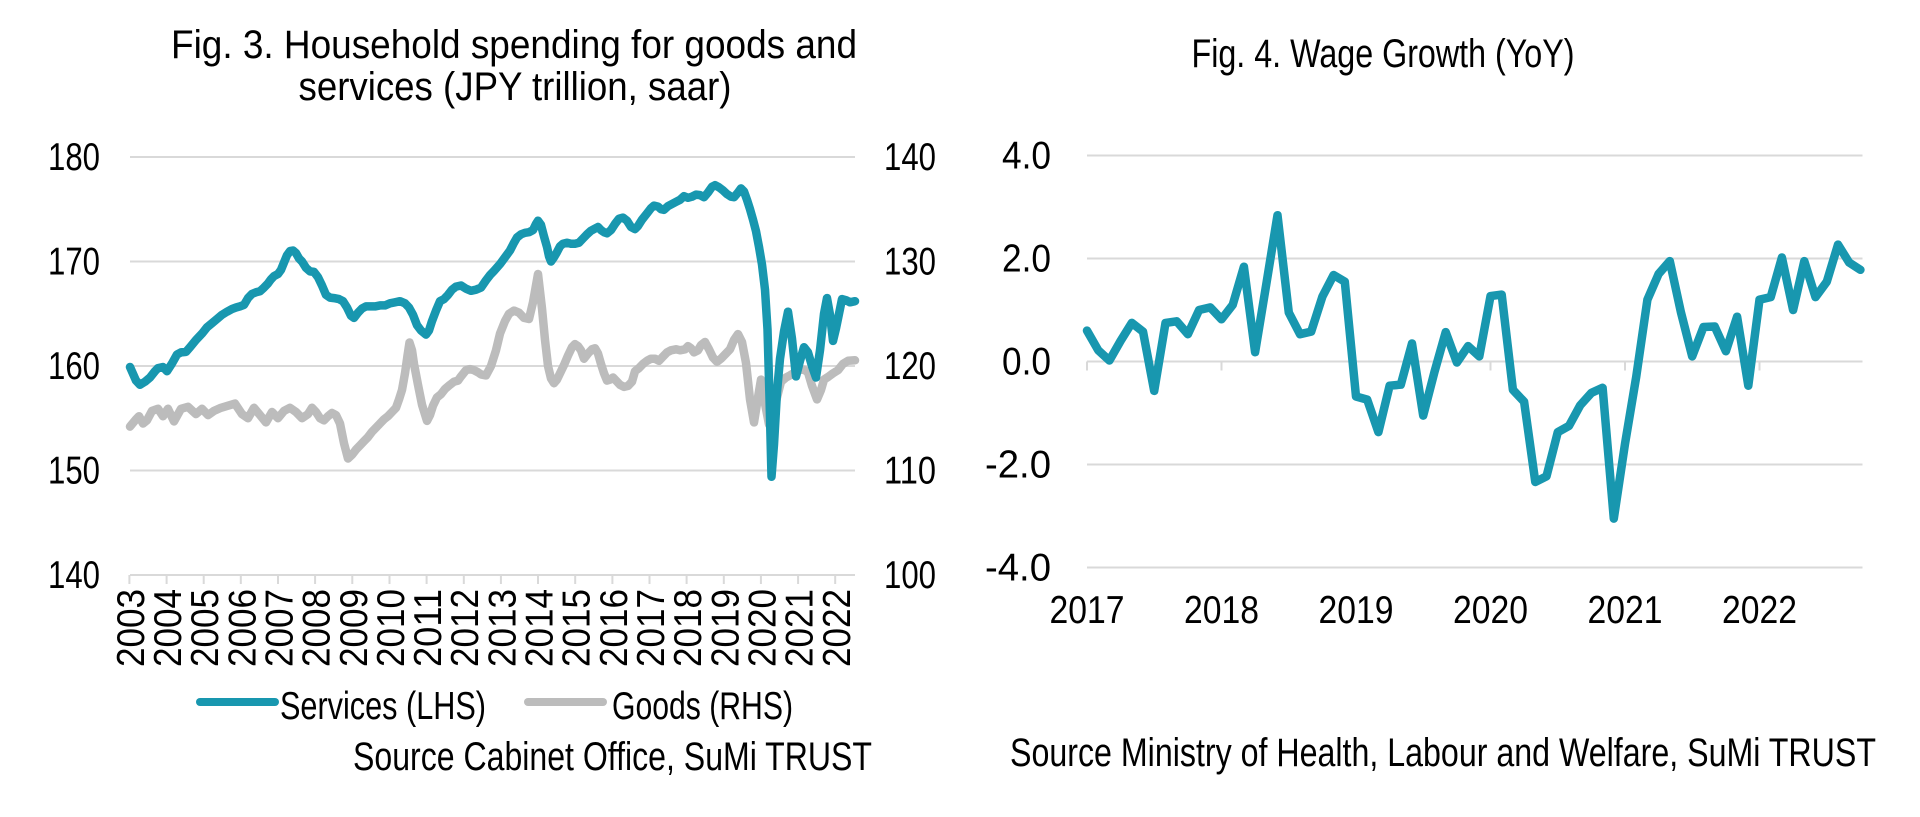 The width and height of the screenshot is (1920, 817). I want to click on svg-text: 150, so click(74, 471).